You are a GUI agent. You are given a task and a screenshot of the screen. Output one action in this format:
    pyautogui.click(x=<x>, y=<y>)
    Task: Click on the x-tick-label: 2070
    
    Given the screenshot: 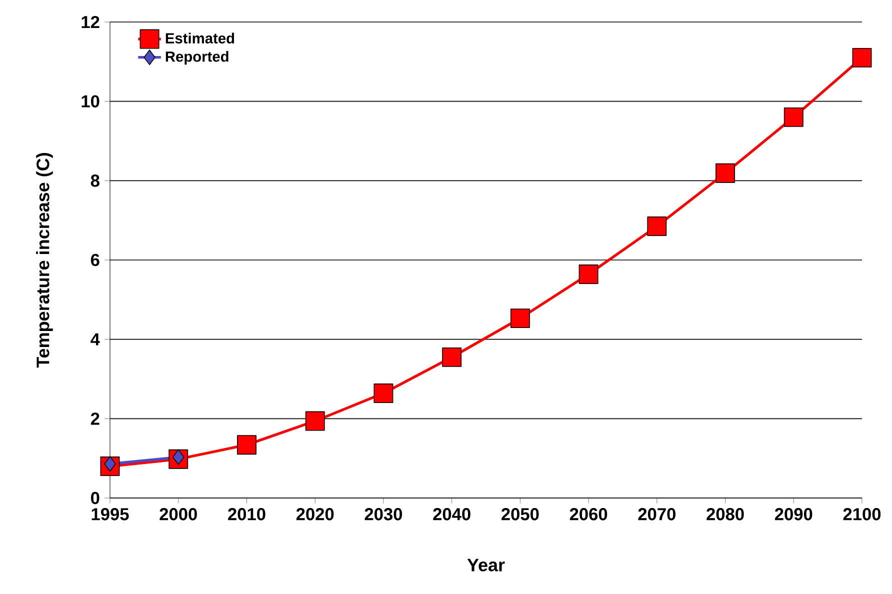 What is the action you would take?
    pyautogui.click(x=657, y=514)
    